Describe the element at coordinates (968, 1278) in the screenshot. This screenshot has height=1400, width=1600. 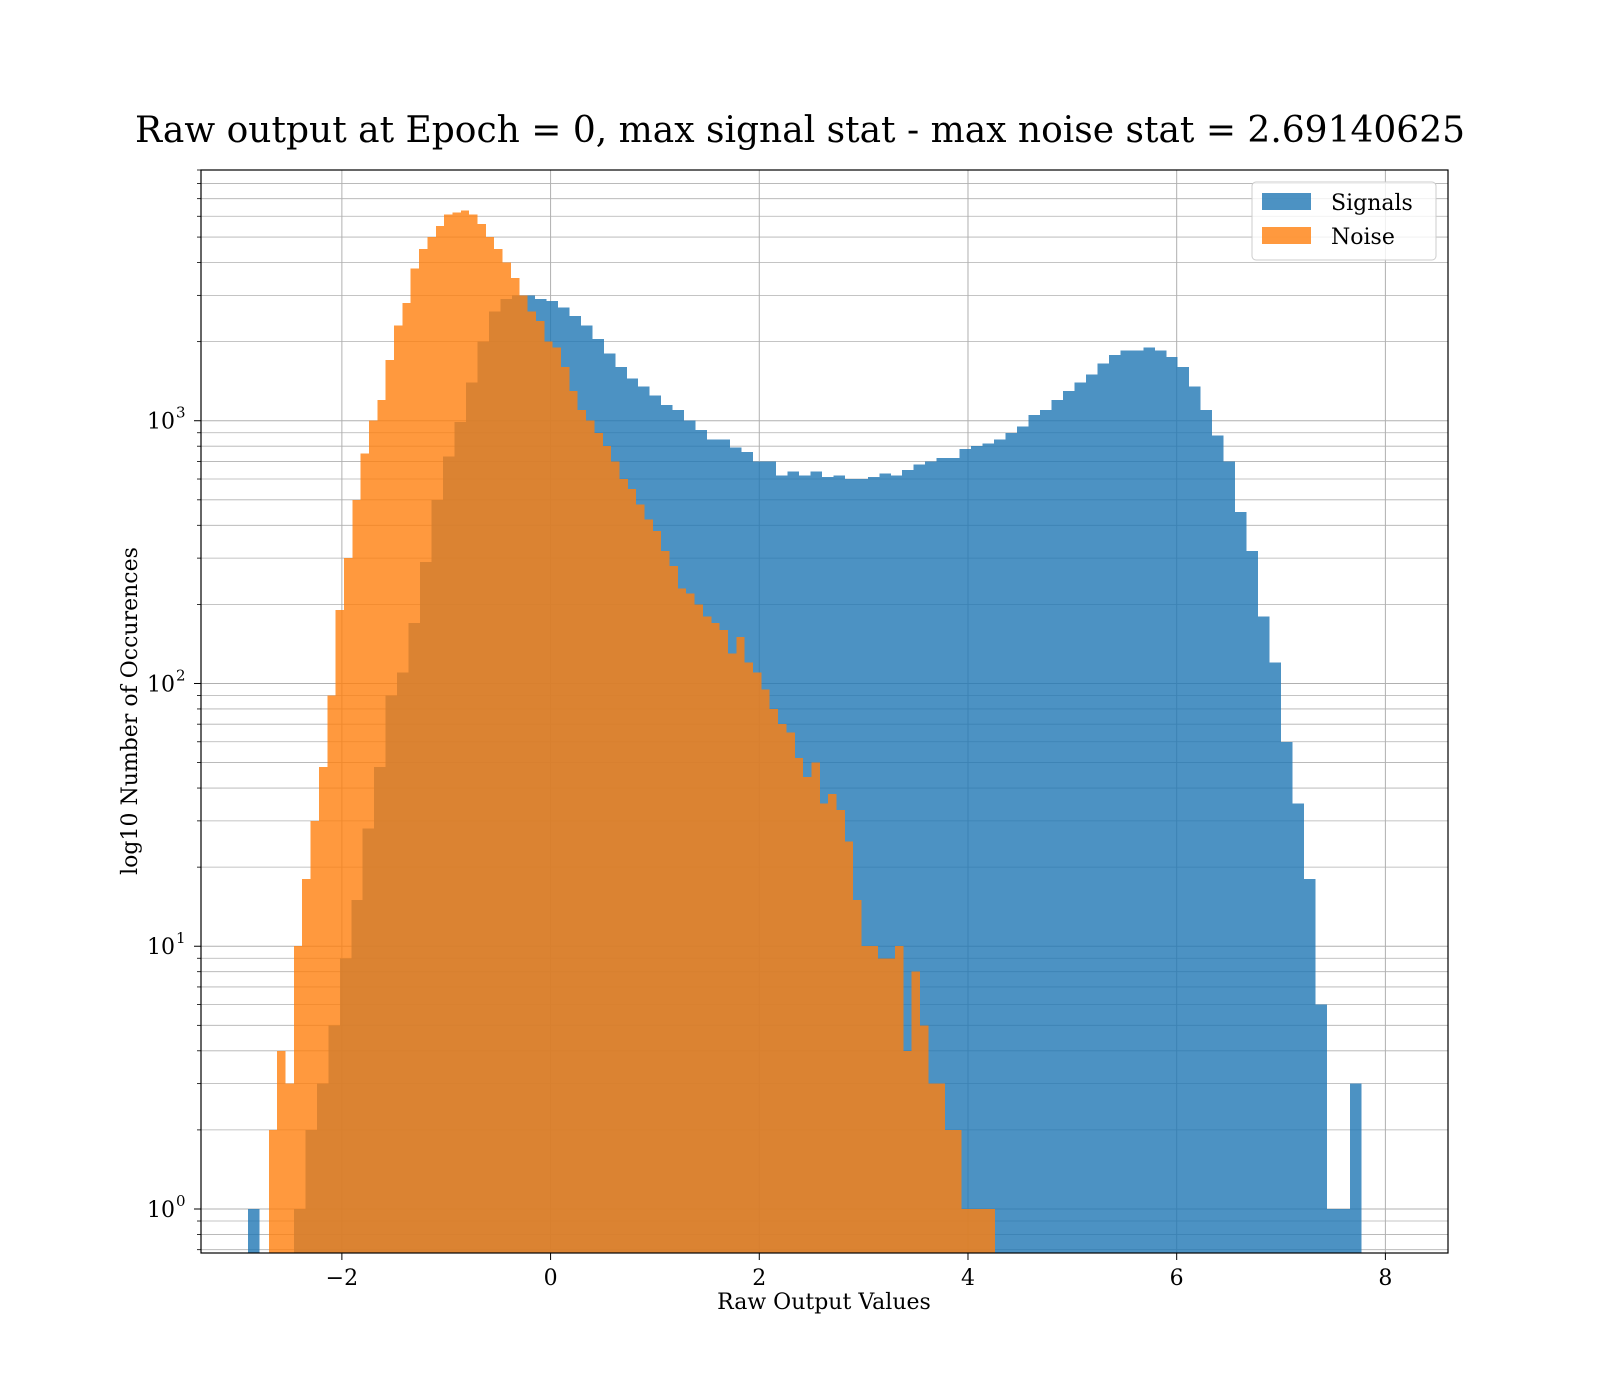
I see `x-tick-label-3: 4` at that location.